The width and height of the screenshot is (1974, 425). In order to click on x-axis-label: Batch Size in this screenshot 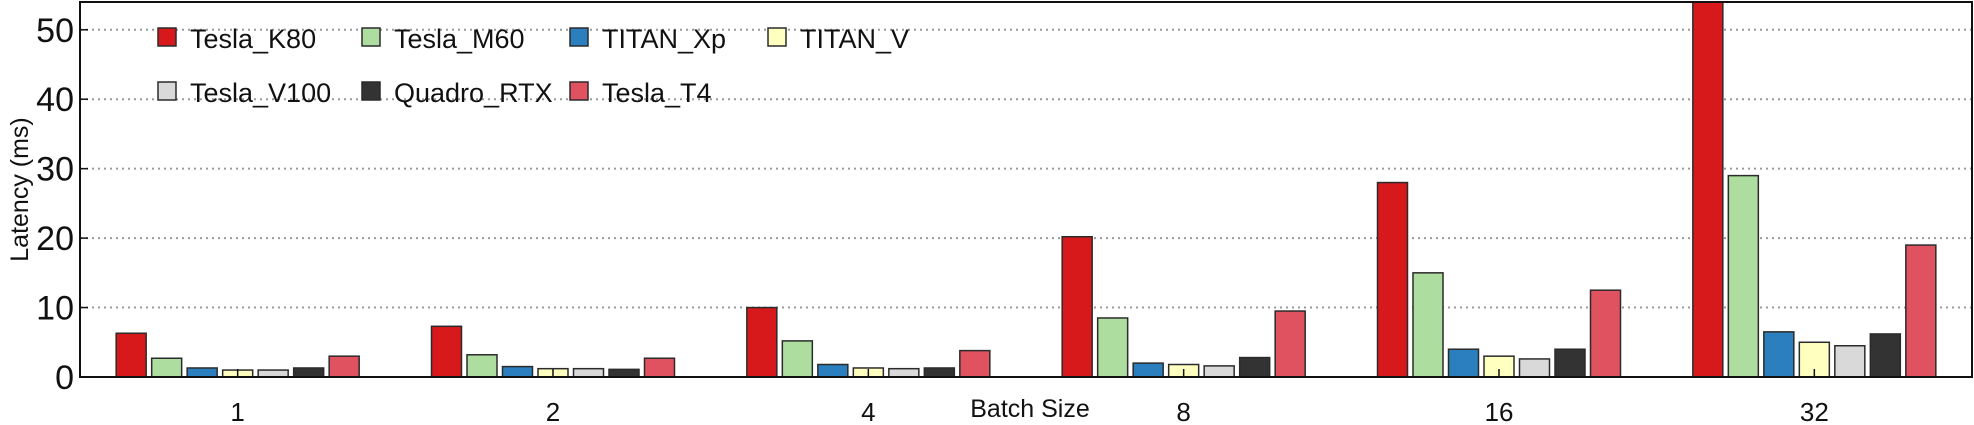, I will do `click(1030, 409)`.